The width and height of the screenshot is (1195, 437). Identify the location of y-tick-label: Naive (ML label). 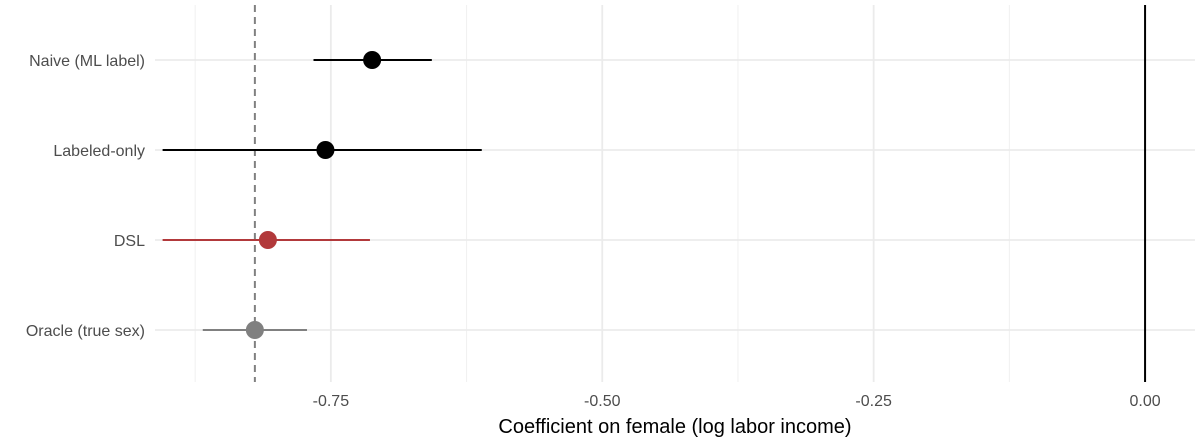
(87, 61).